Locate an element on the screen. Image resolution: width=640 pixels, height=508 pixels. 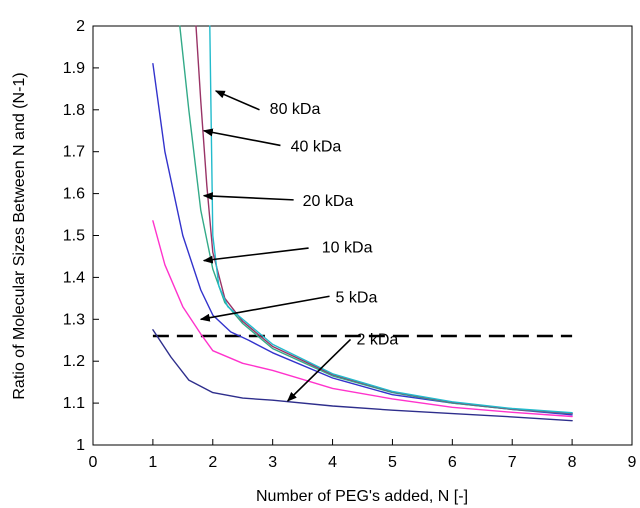
annotation-label: 10 kDa is located at coordinates (347, 247).